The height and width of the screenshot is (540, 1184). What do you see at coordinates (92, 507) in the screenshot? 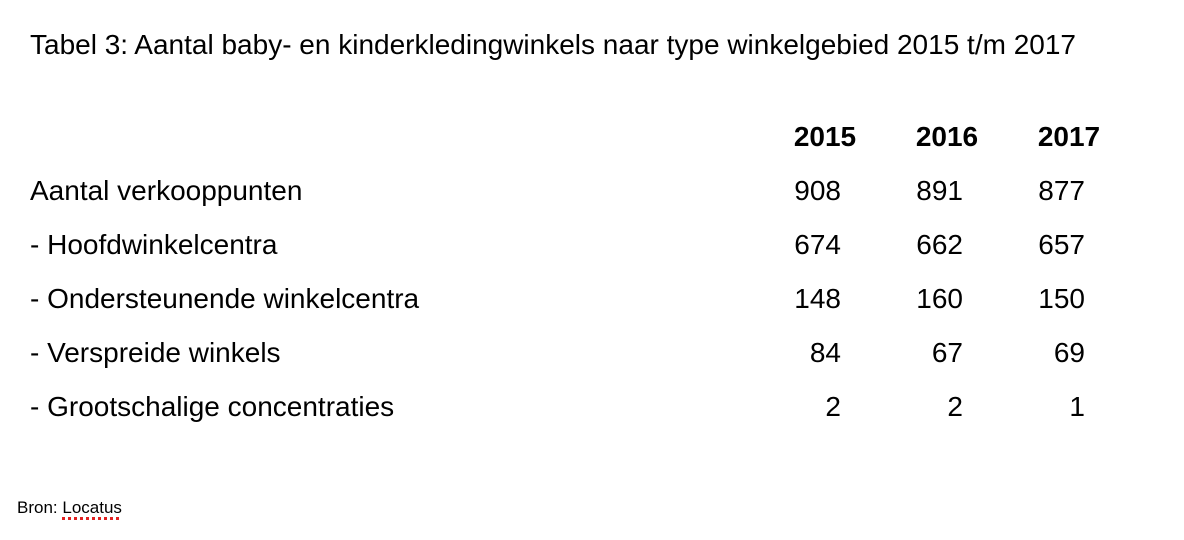
I see `source-name: Locatus` at bounding box center [92, 507].